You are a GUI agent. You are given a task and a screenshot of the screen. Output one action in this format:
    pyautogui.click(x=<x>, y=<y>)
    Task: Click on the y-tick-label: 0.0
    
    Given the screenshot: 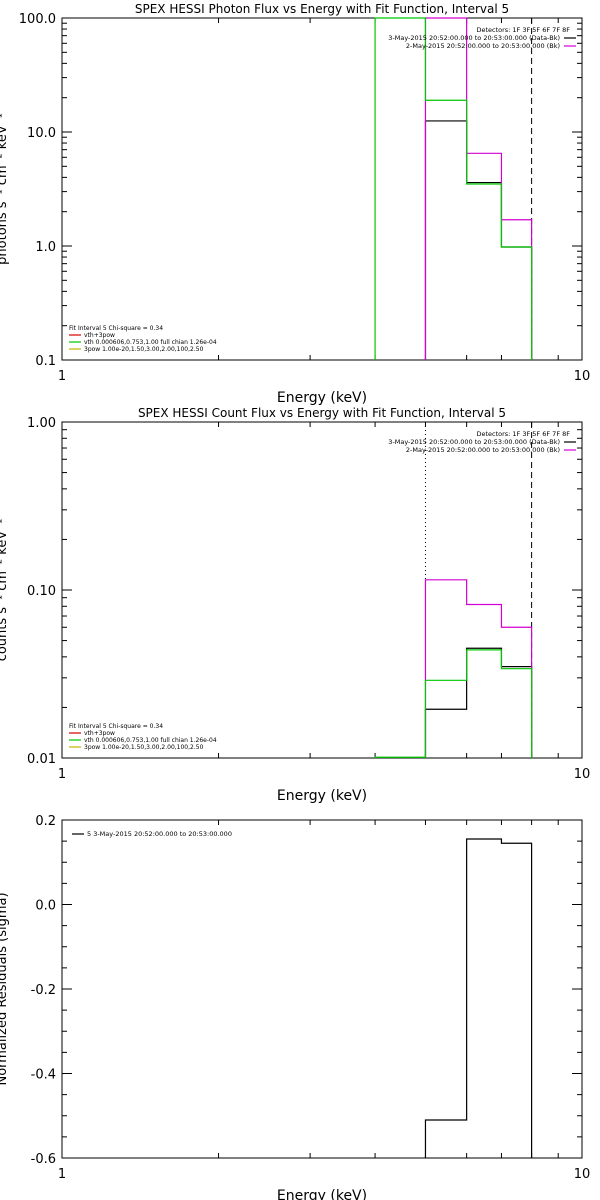 What is the action you would take?
    pyautogui.click(x=45, y=906)
    